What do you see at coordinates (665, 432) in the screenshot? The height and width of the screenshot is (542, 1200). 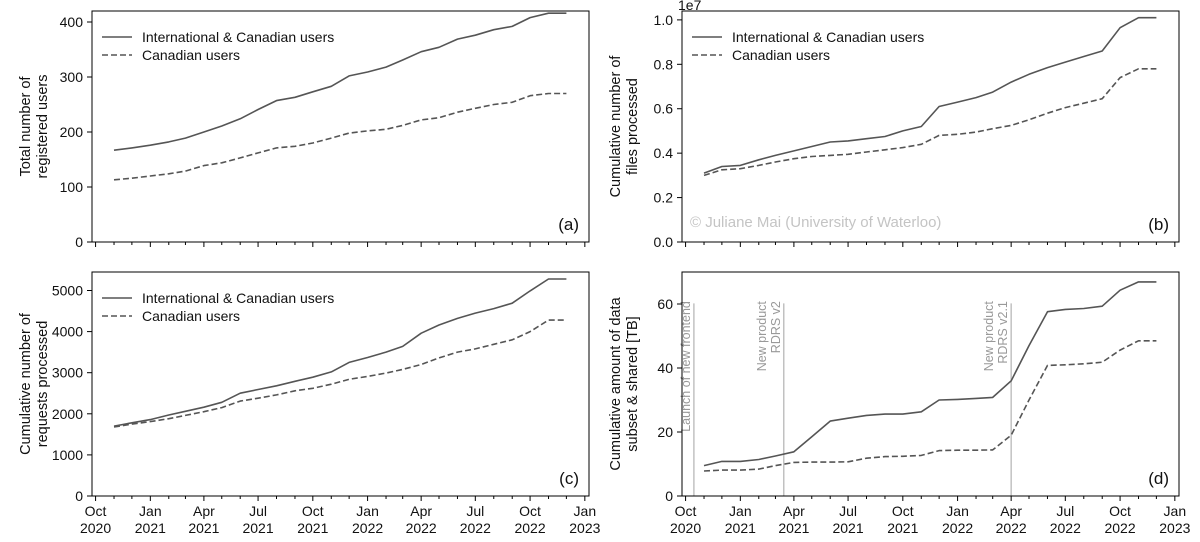 I see `y-tick-label: 20` at bounding box center [665, 432].